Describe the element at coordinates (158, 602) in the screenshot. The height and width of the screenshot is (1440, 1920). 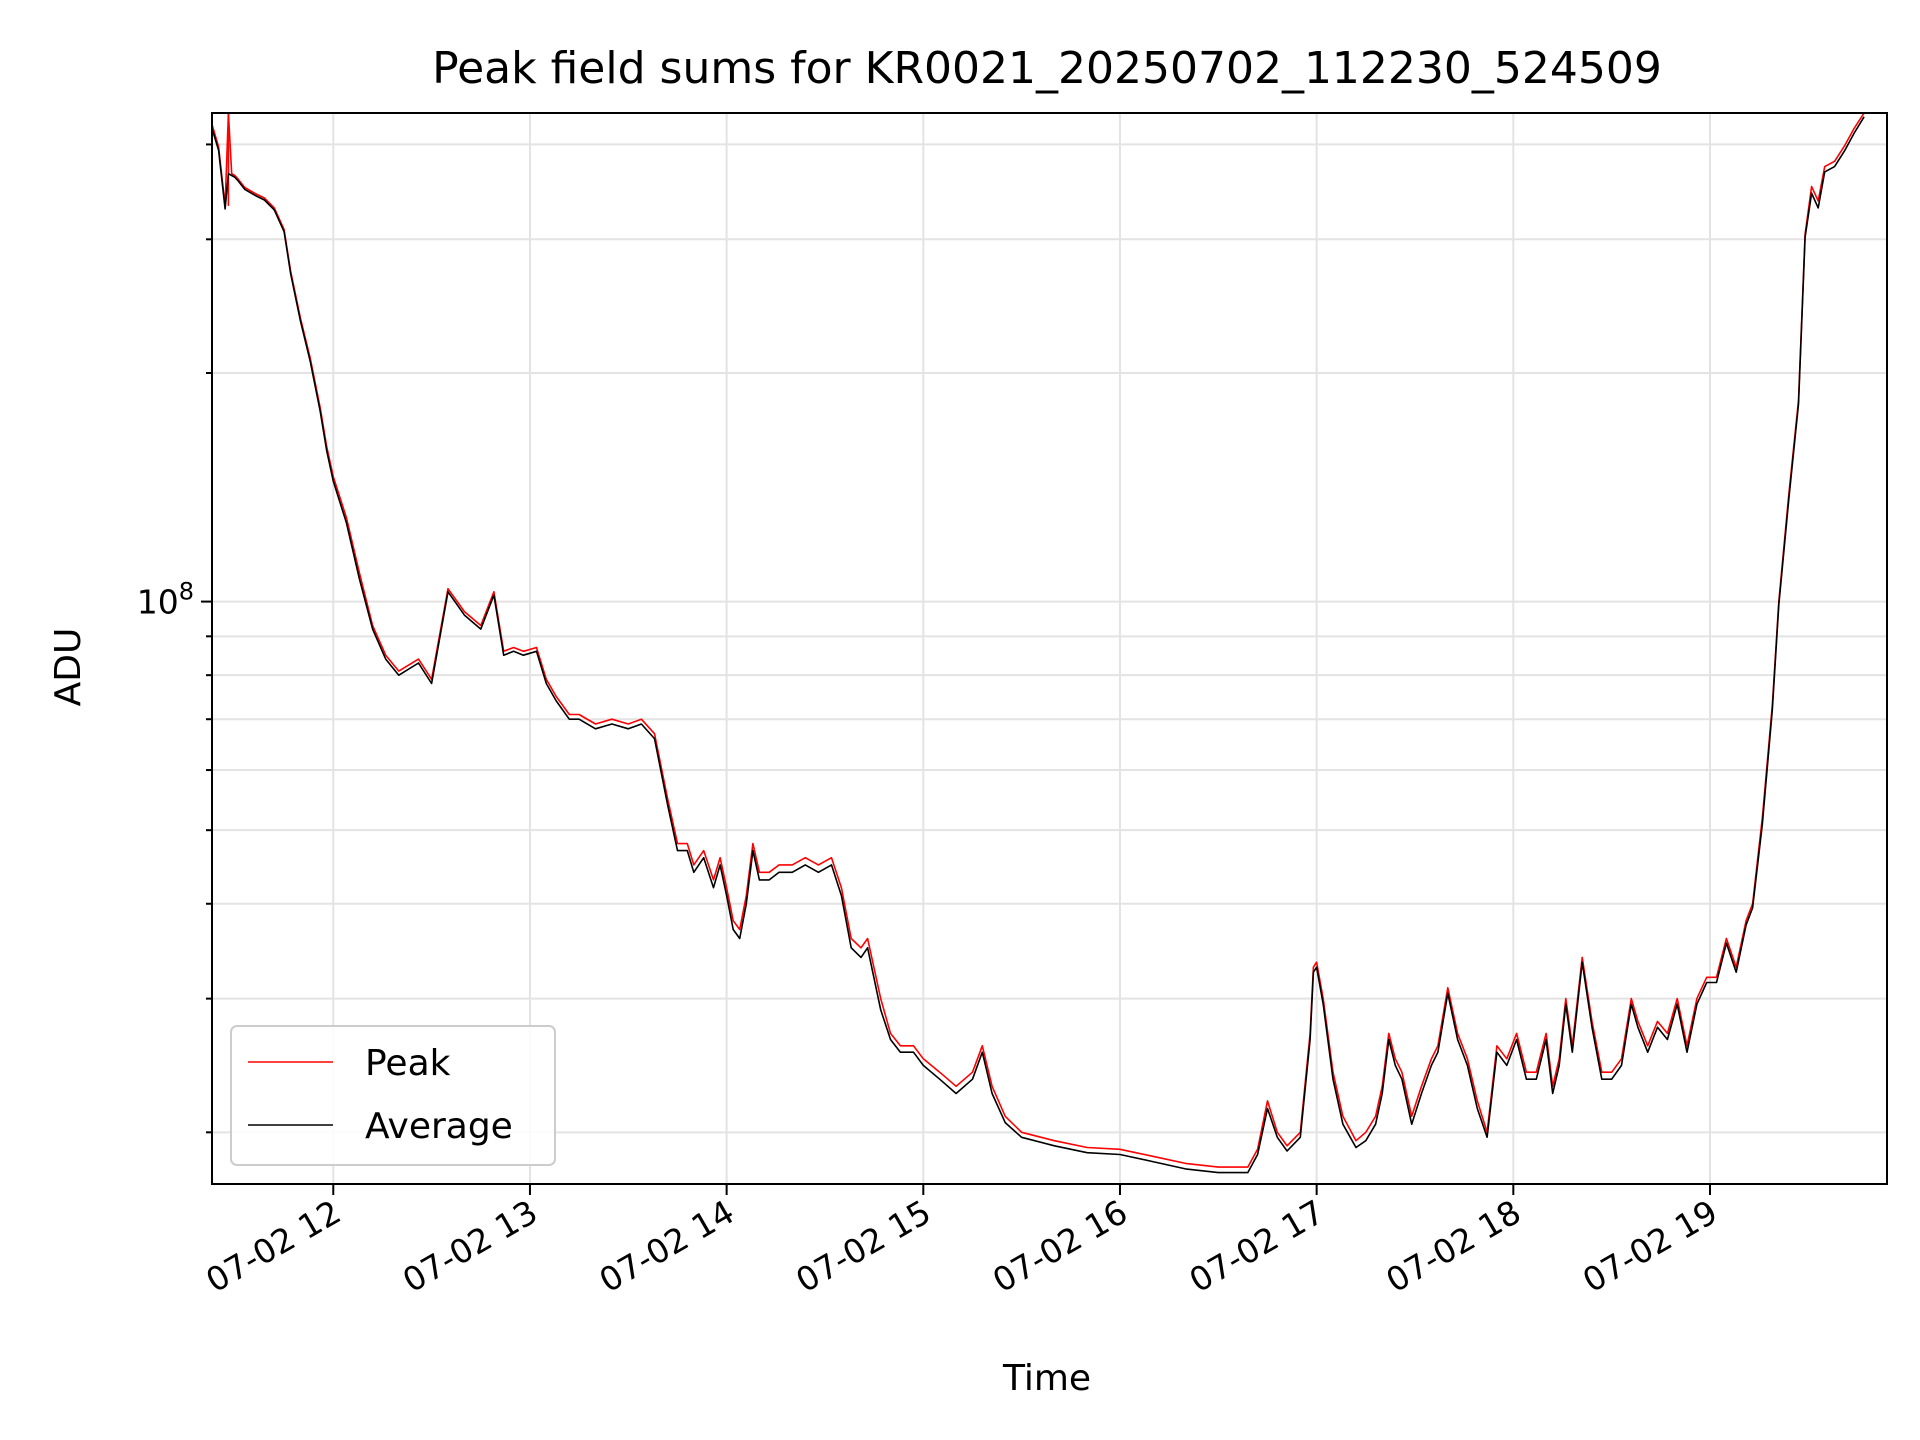
I see `y-tick-label-base: 10` at that location.